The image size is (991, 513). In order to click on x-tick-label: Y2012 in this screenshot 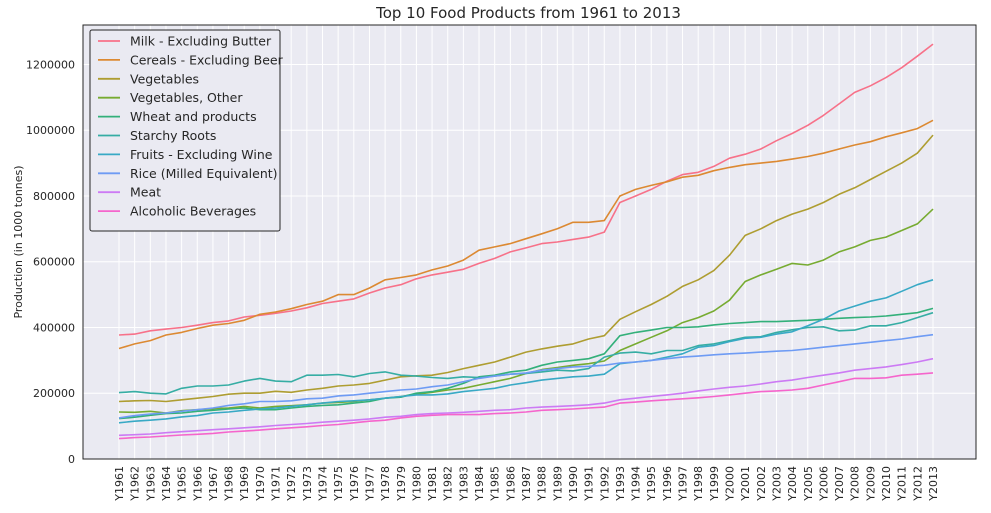, I will do `click(917, 484)`.